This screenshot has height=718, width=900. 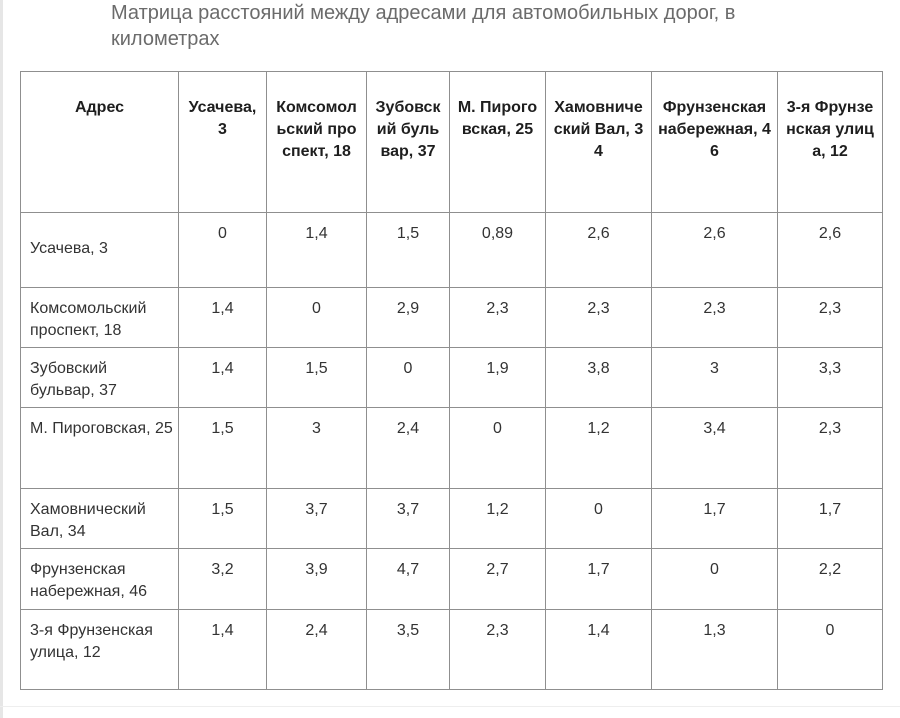 I want to click on row-address-cell: М. Пироговская, 25, so click(x=99, y=448).